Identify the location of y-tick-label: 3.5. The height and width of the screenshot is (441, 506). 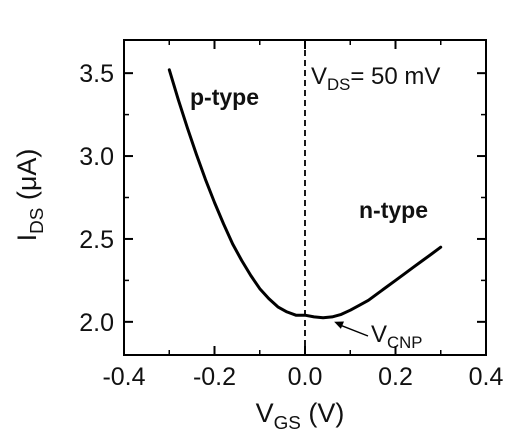
(96, 74).